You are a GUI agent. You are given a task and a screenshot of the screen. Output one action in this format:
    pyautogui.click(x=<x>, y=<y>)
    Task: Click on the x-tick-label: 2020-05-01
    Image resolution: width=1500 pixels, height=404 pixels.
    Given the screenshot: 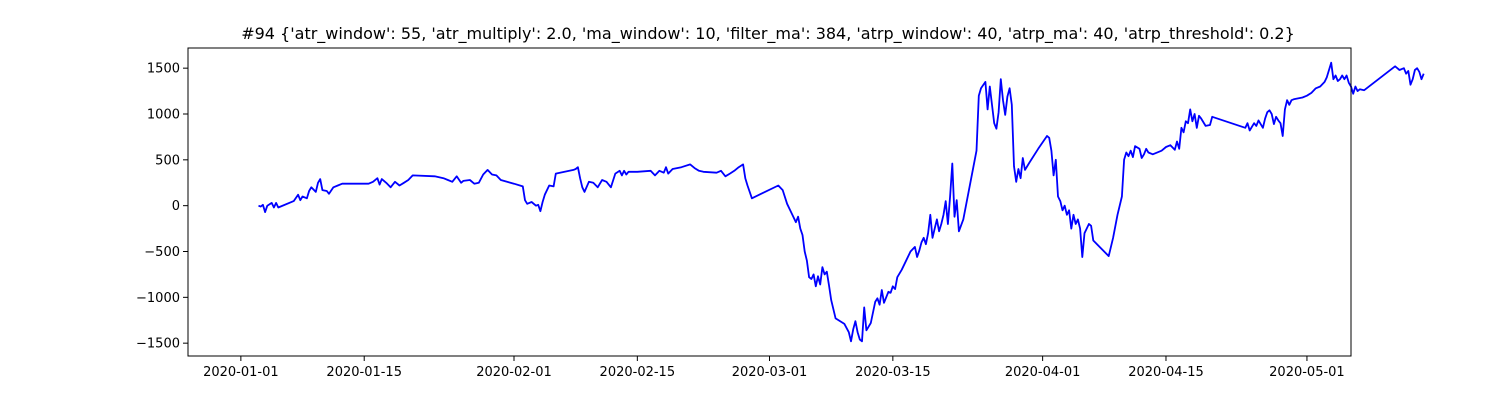 What is the action you would take?
    pyautogui.click(x=1307, y=372)
    